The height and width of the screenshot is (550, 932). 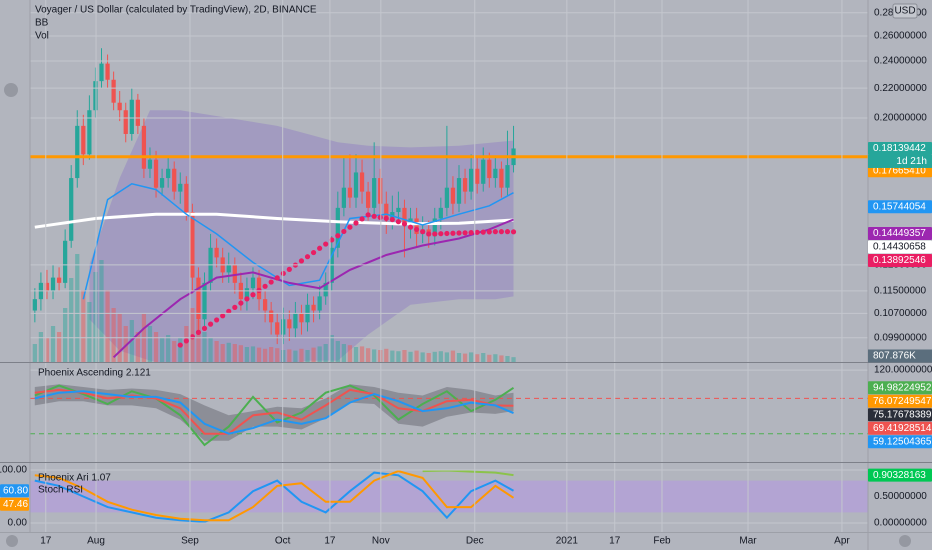 What do you see at coordinates (94, 373) in the screenshot?
I see `pane-title: Phoenix Ascending 2.121` at bounding box center [94, 373].